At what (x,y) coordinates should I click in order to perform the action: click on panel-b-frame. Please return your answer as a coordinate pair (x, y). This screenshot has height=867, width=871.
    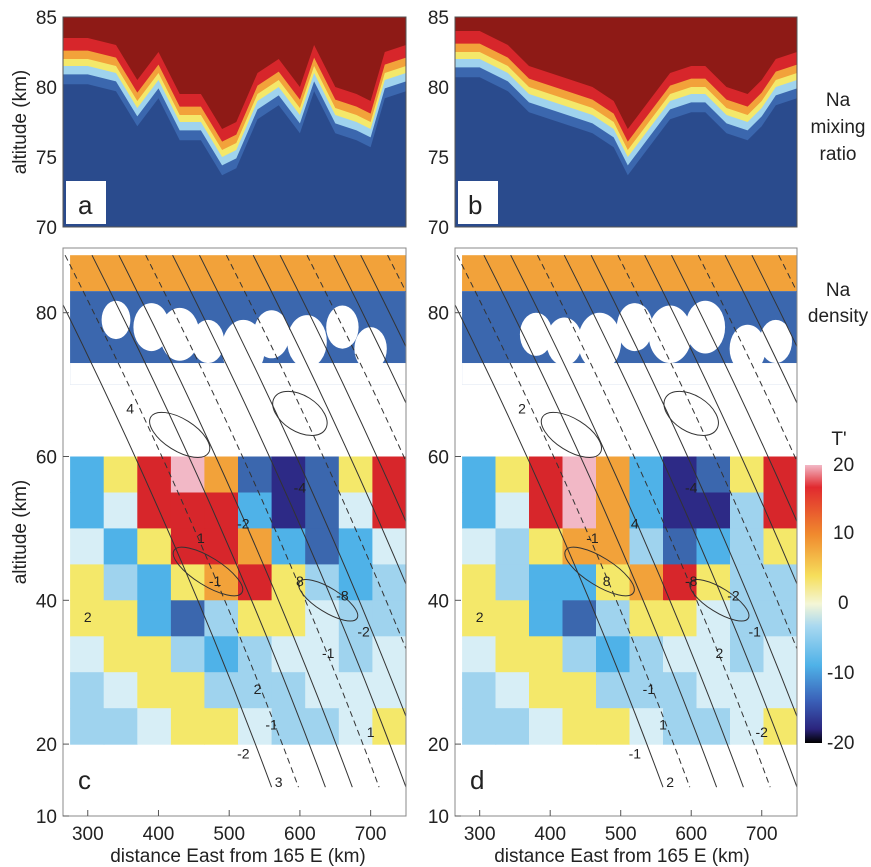
    Looking at the image, I should click on (626, 122).